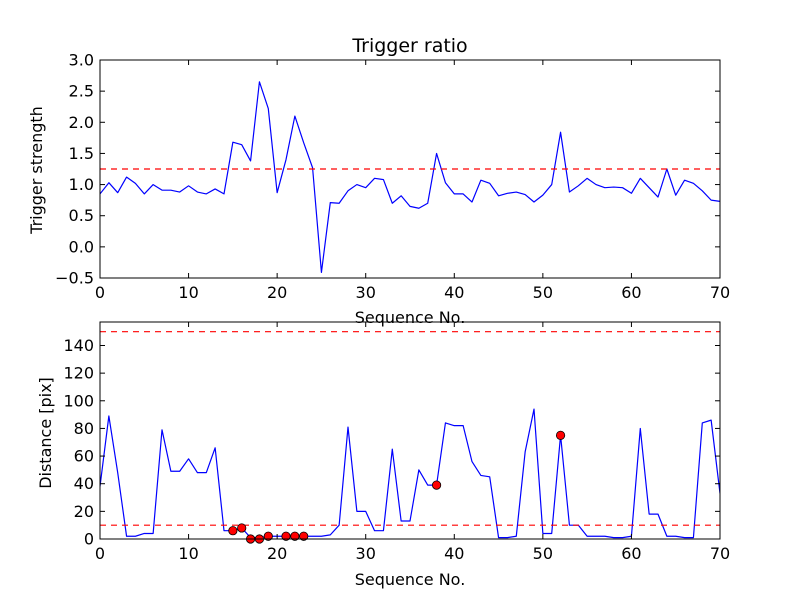  What do you see at coordinates (78, 373) in the screenshot?
I see `bottom-ytick-label: 120` at bounding box center [78, 373].